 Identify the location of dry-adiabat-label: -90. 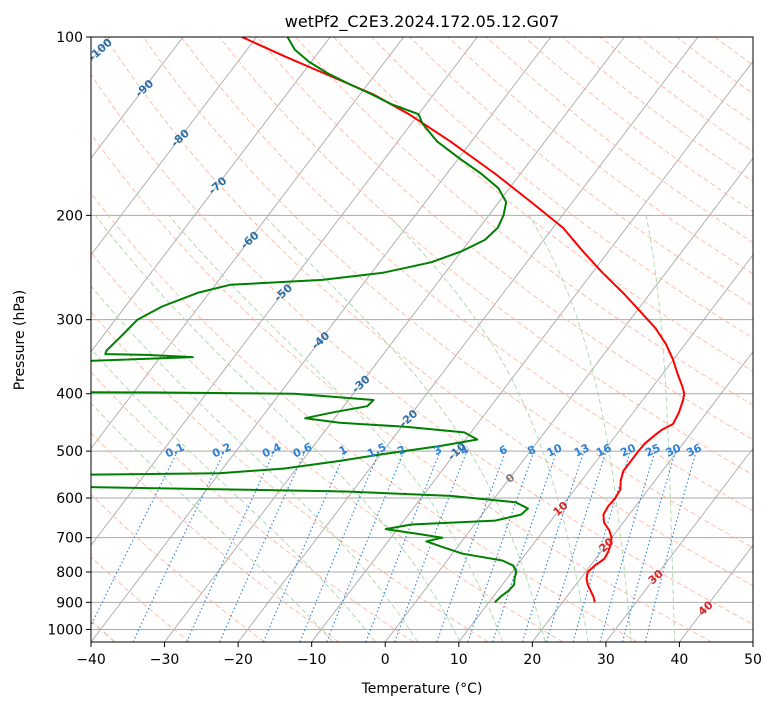
(145, 88).